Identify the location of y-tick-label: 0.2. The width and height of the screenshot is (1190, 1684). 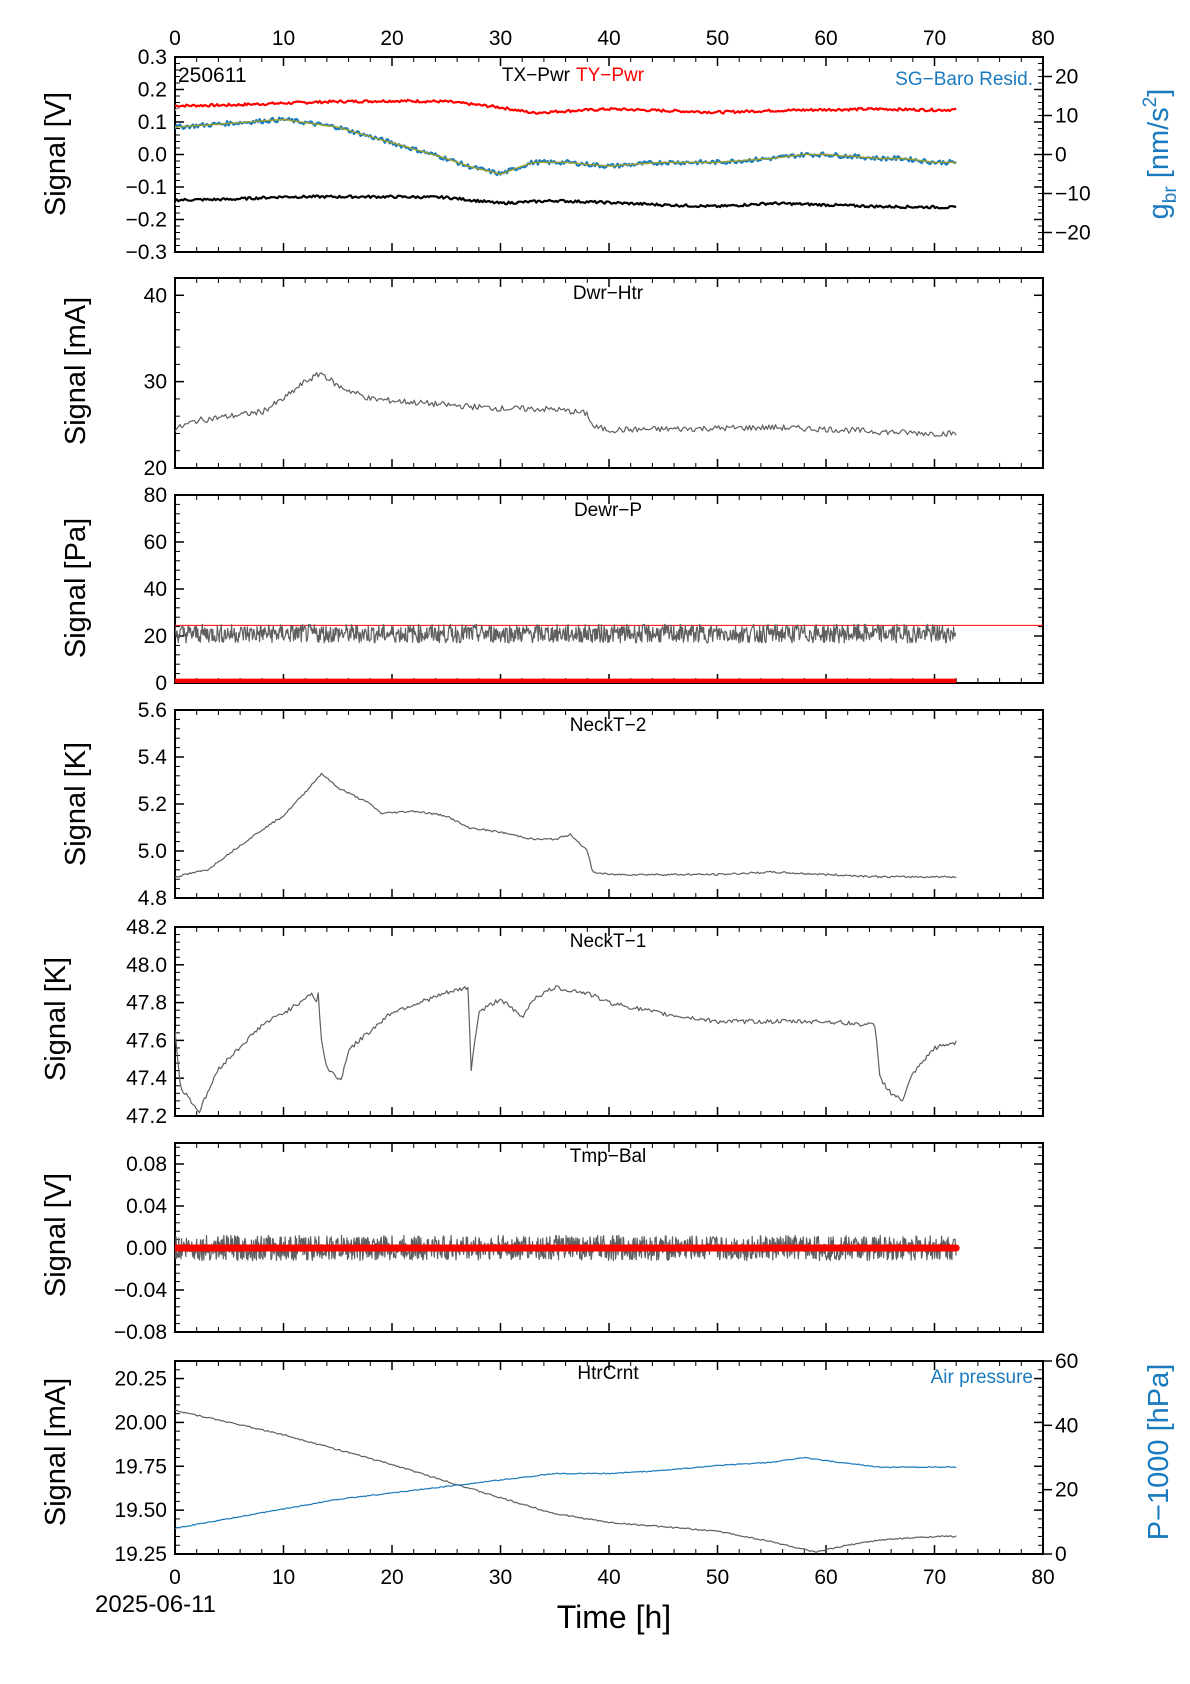
(152, 90).